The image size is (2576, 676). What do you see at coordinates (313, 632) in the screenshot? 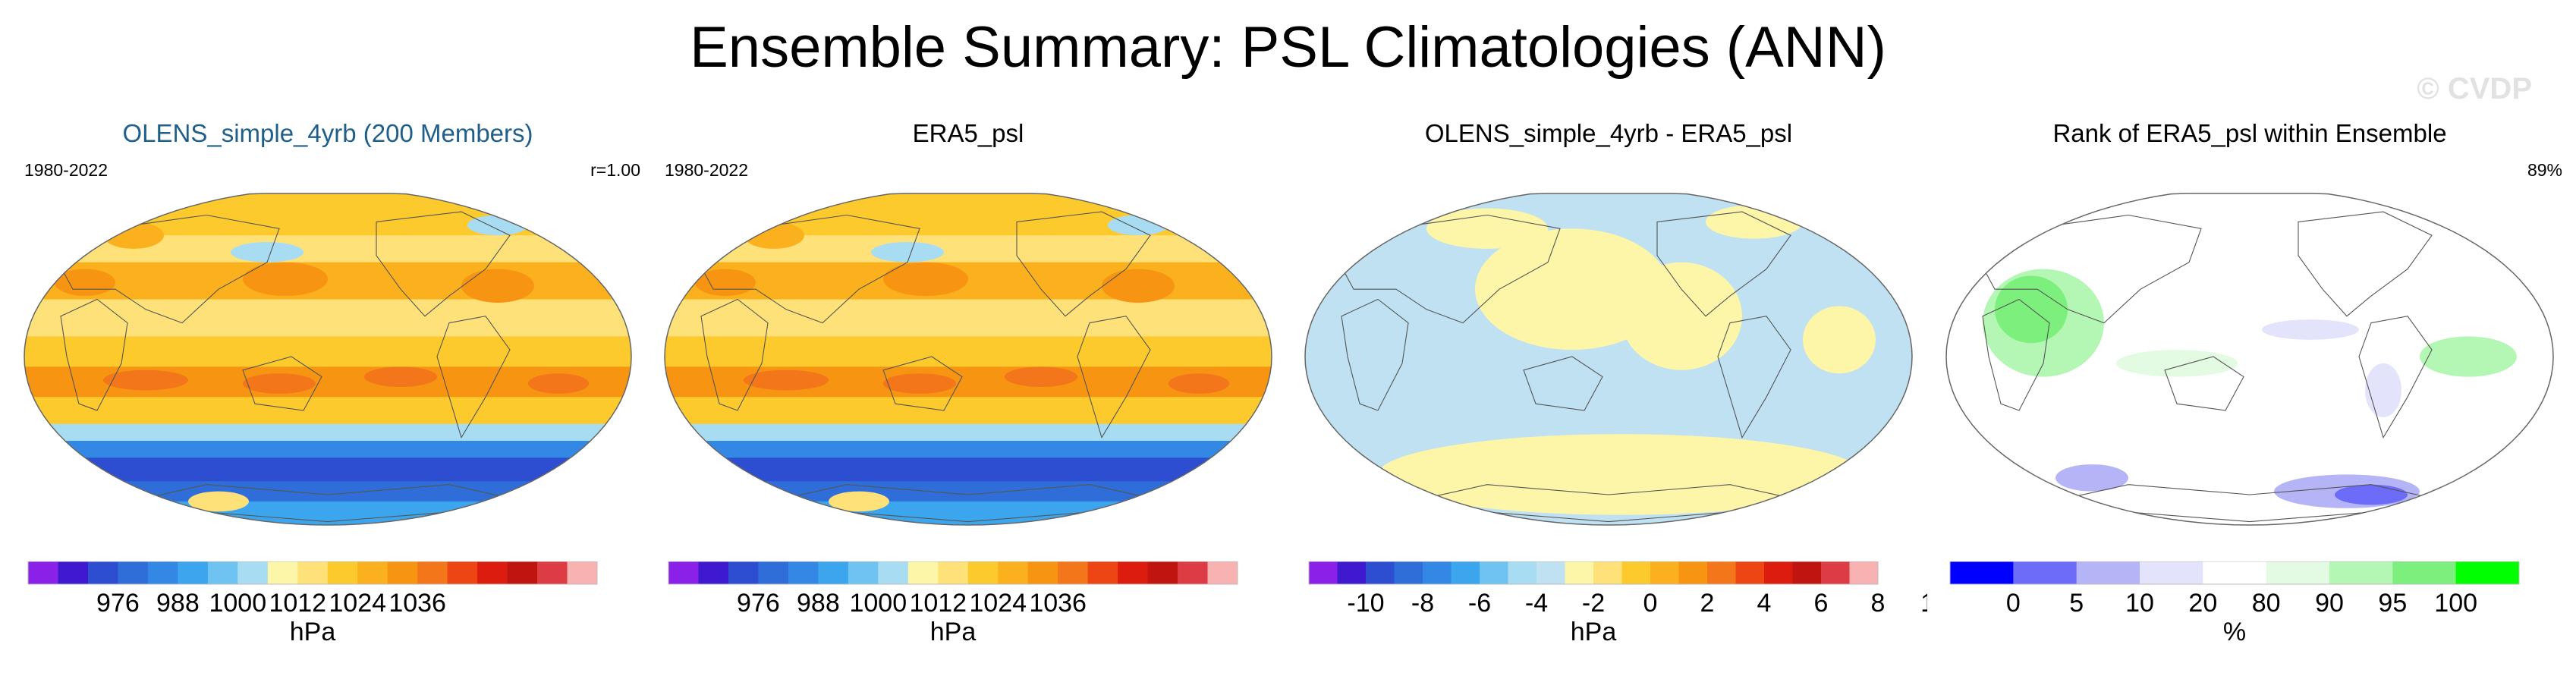
I see `colorbar-units: hPa` at bounding box center [313, 632].